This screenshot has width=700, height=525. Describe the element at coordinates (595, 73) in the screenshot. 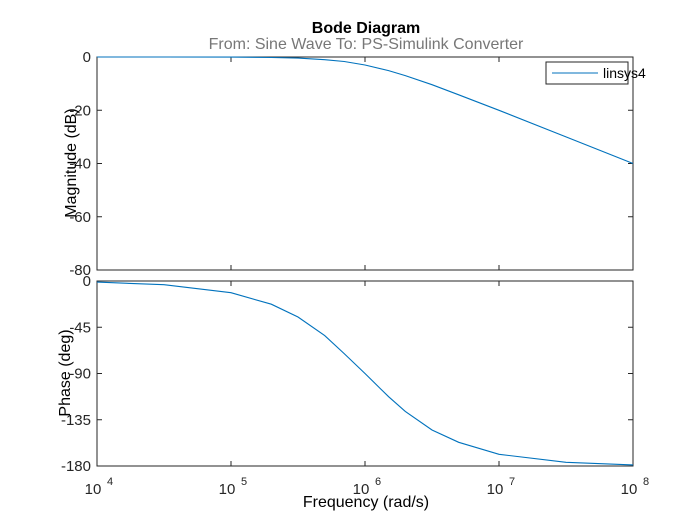

I see `legend: linsys4` at that location.